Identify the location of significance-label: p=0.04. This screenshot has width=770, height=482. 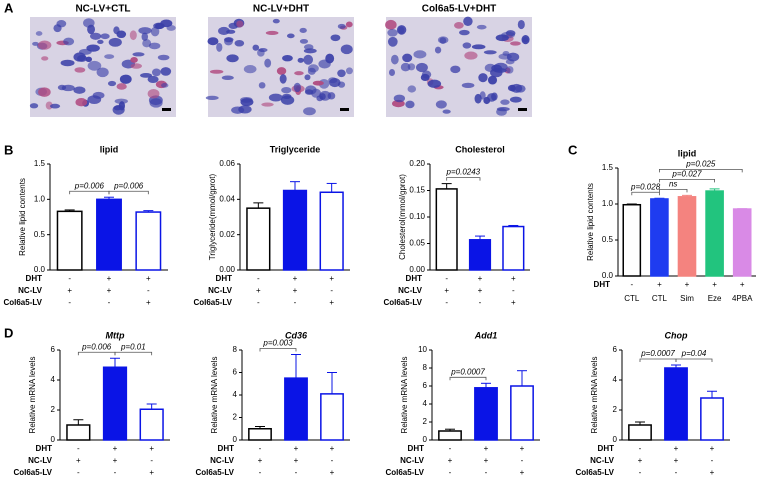
(694, 353).